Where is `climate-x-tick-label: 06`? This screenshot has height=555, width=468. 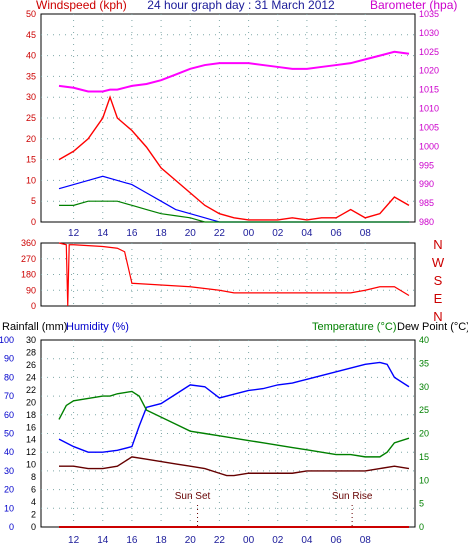 climate-x-tick-label: 06 is located at coordinates (337, 540).